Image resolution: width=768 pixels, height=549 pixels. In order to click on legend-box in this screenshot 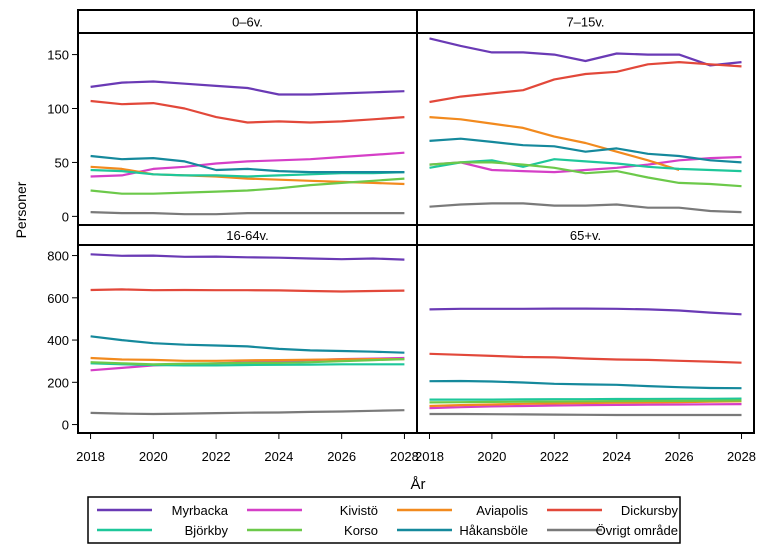, I will do `click(384, 520)`.